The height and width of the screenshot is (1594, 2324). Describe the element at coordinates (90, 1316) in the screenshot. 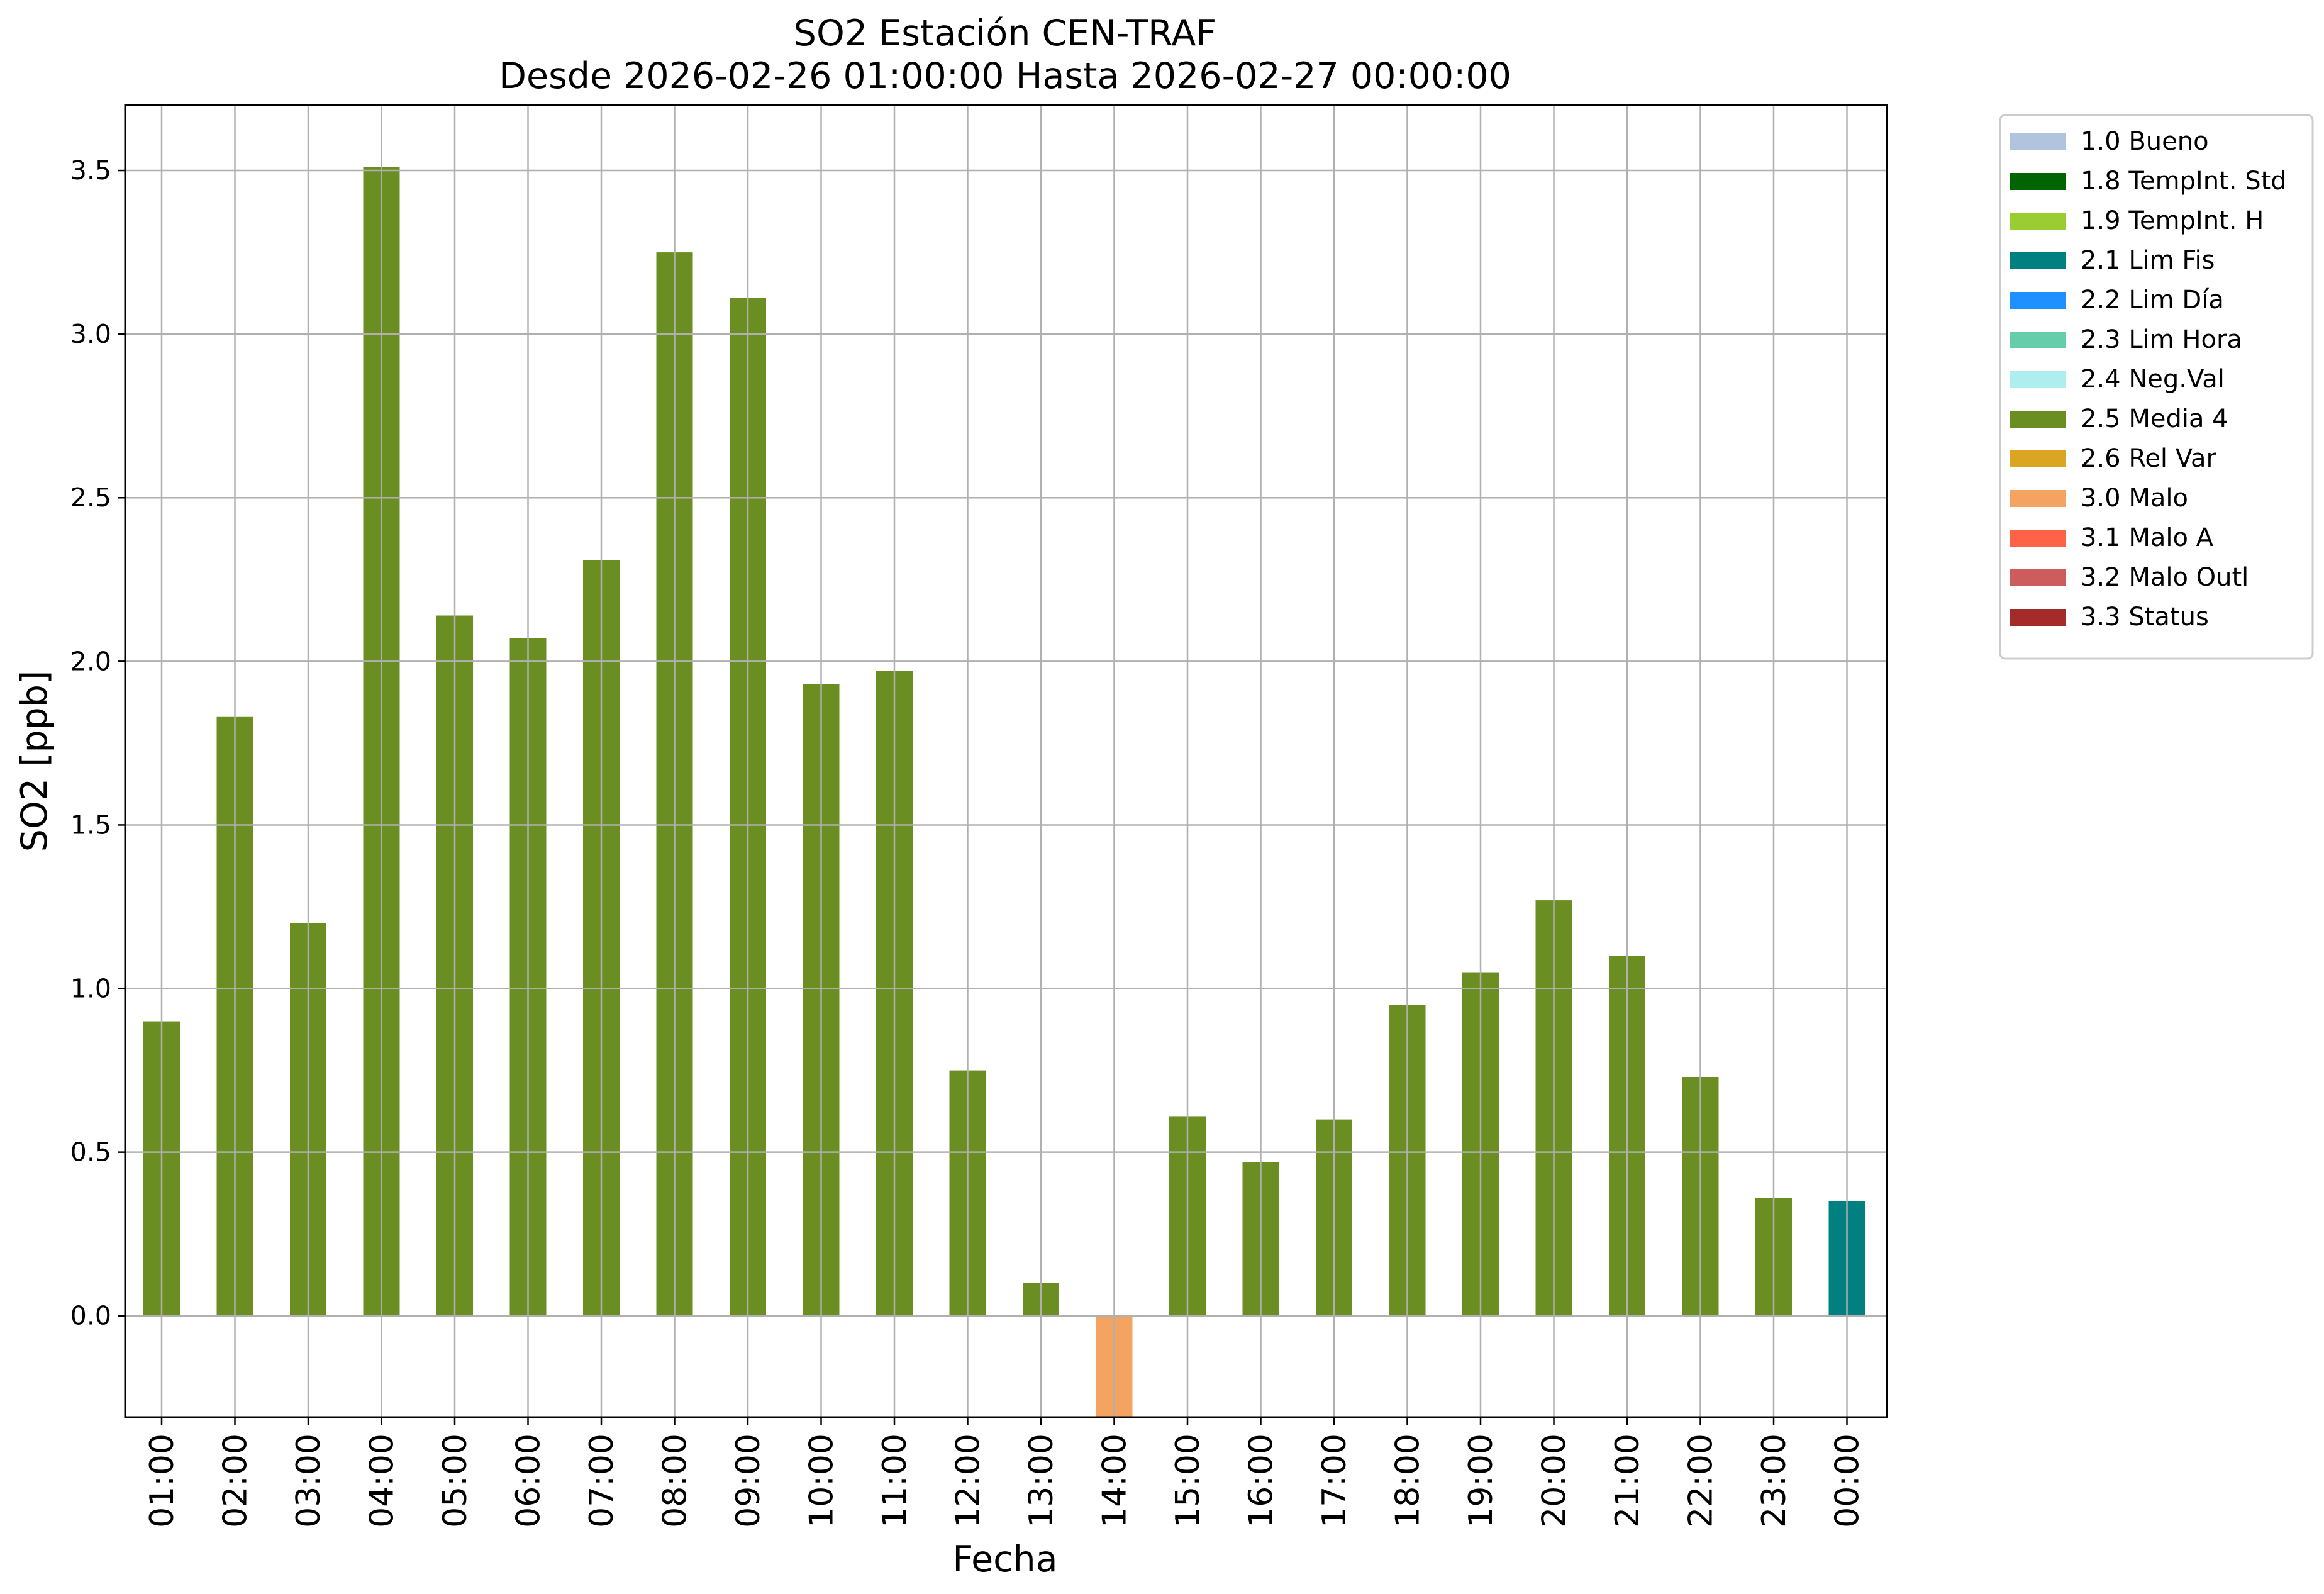

I see `y-tick-label: 0.0` at that location.